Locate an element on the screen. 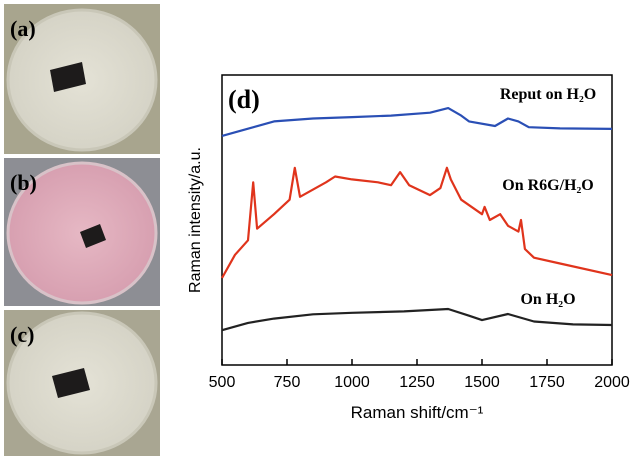 The image size is (638, 459). panel-label: (c) is located at coordinates (22, 334).